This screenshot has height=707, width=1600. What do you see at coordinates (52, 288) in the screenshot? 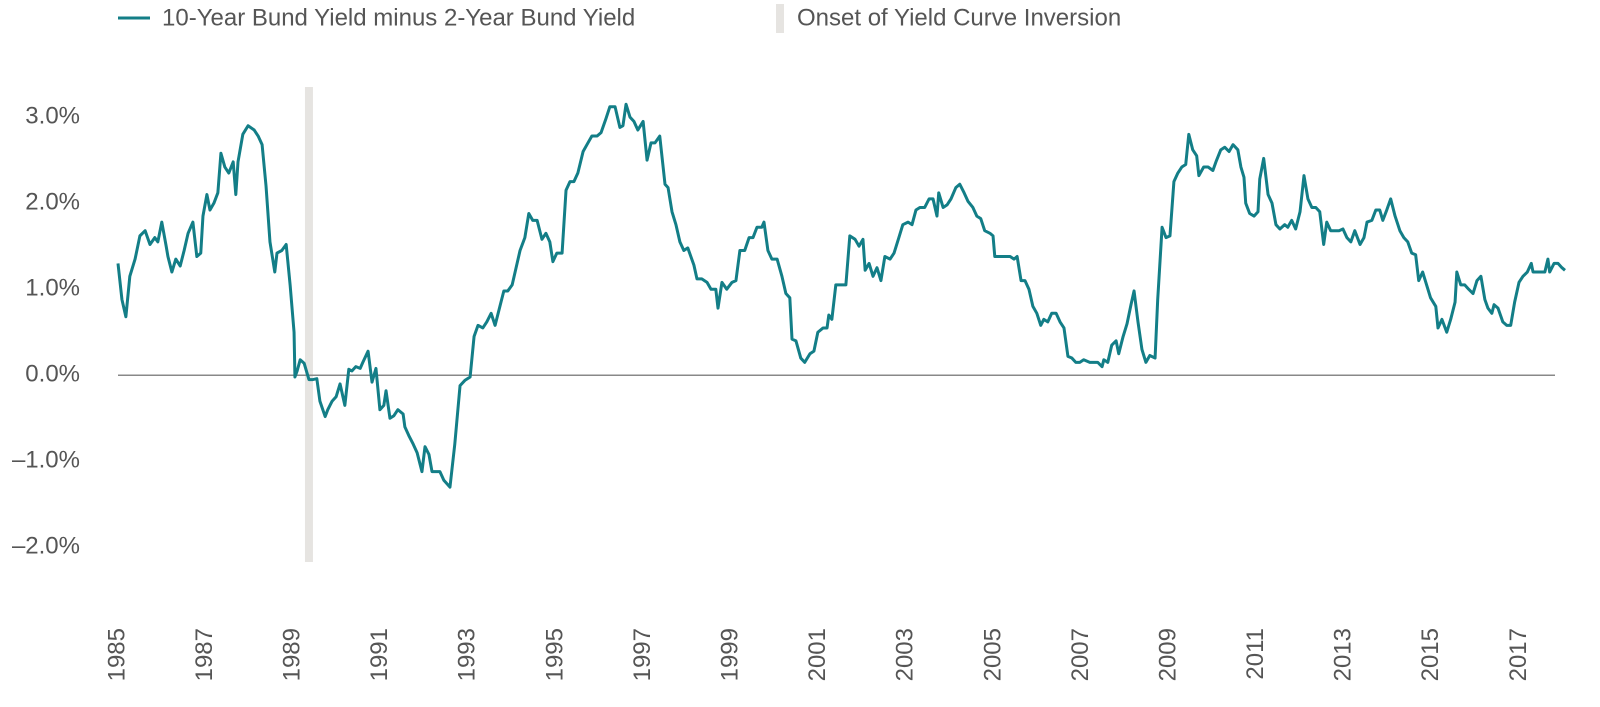
I see `y-tick-label: 1.0%` at bounding box center [52, 288].